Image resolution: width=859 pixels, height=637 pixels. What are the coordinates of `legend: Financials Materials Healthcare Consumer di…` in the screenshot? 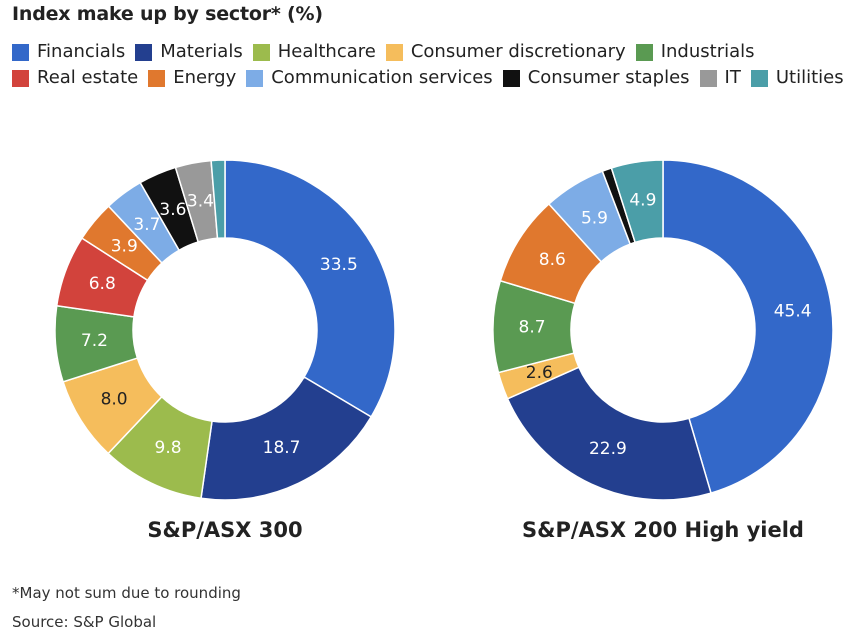 It's located at (432, 65).